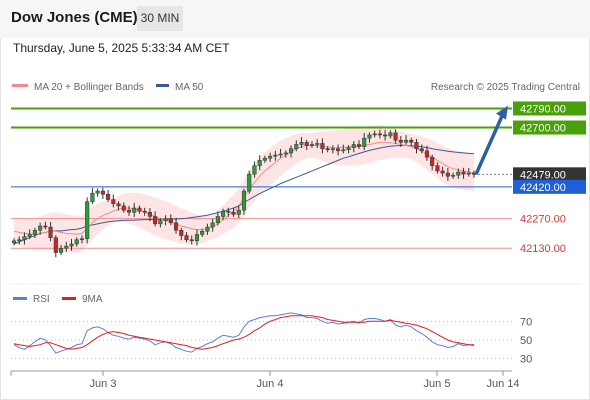 This screenshot has width=590, height=400. What do you see at coordinates (543, 109) in the screenshot?
I see `level-label-42790.00: 42790.00` at bounding box center [543, 109].